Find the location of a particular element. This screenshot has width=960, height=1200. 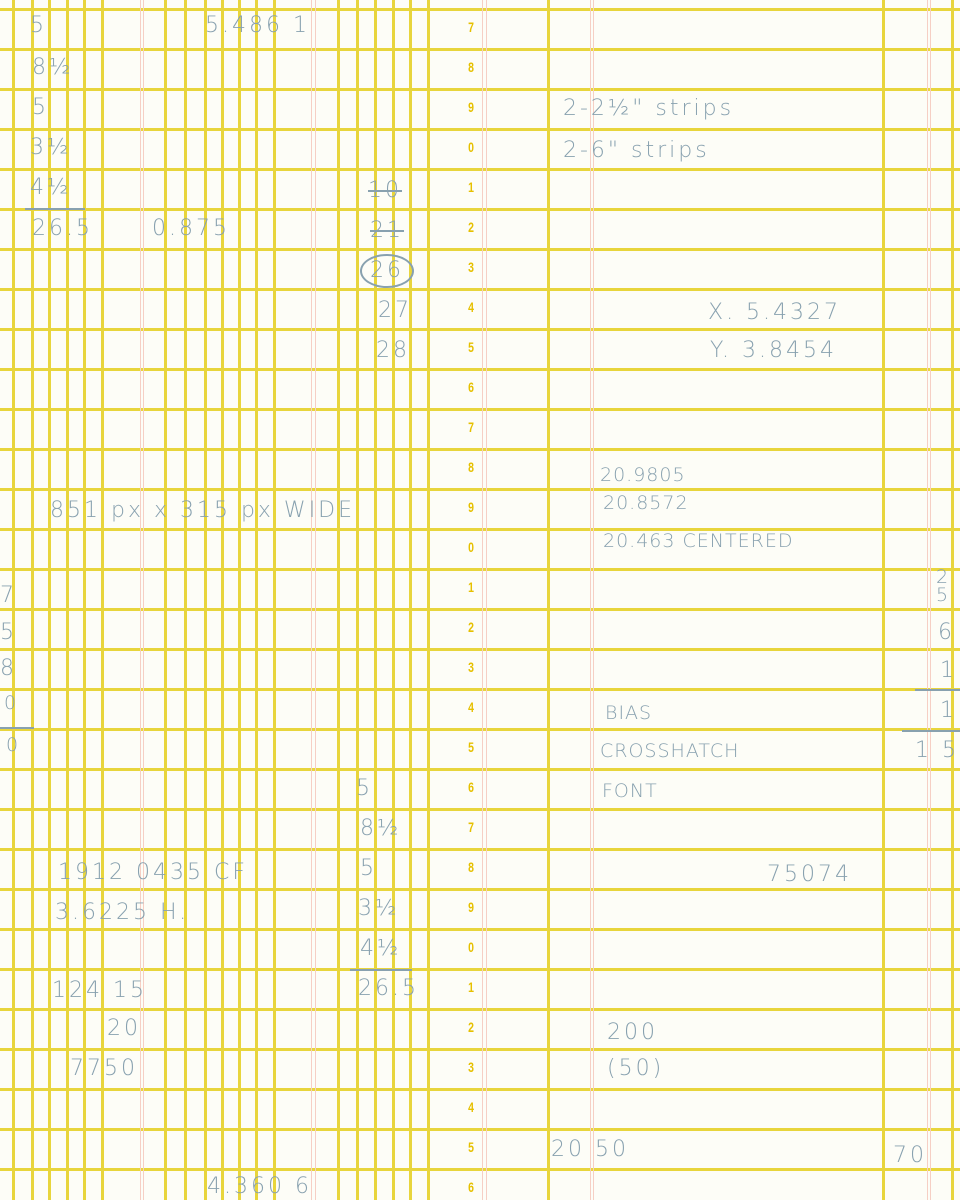

note: 26.5 is located at coordinates (62, 228).